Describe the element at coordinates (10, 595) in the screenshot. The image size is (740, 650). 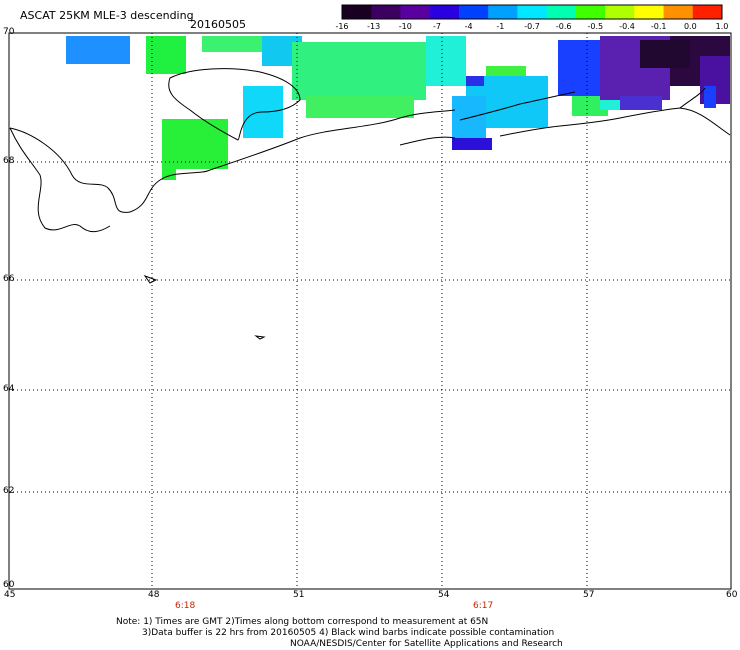
I see `lon-label: 45` at that location.